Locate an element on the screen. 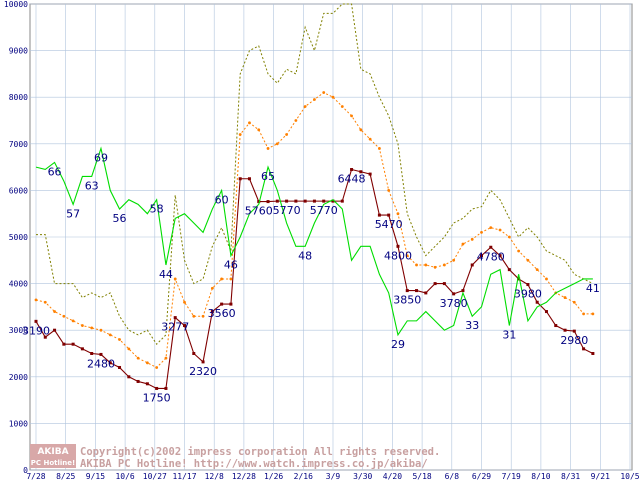 The image size is (640, 480). data-label: 29 is located at coordinates (398, 344).